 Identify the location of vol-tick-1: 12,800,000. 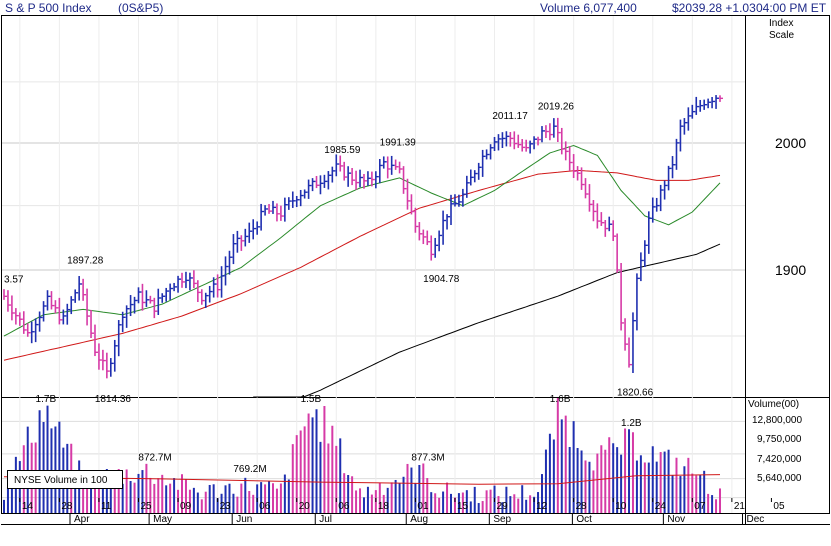
(777, 420).